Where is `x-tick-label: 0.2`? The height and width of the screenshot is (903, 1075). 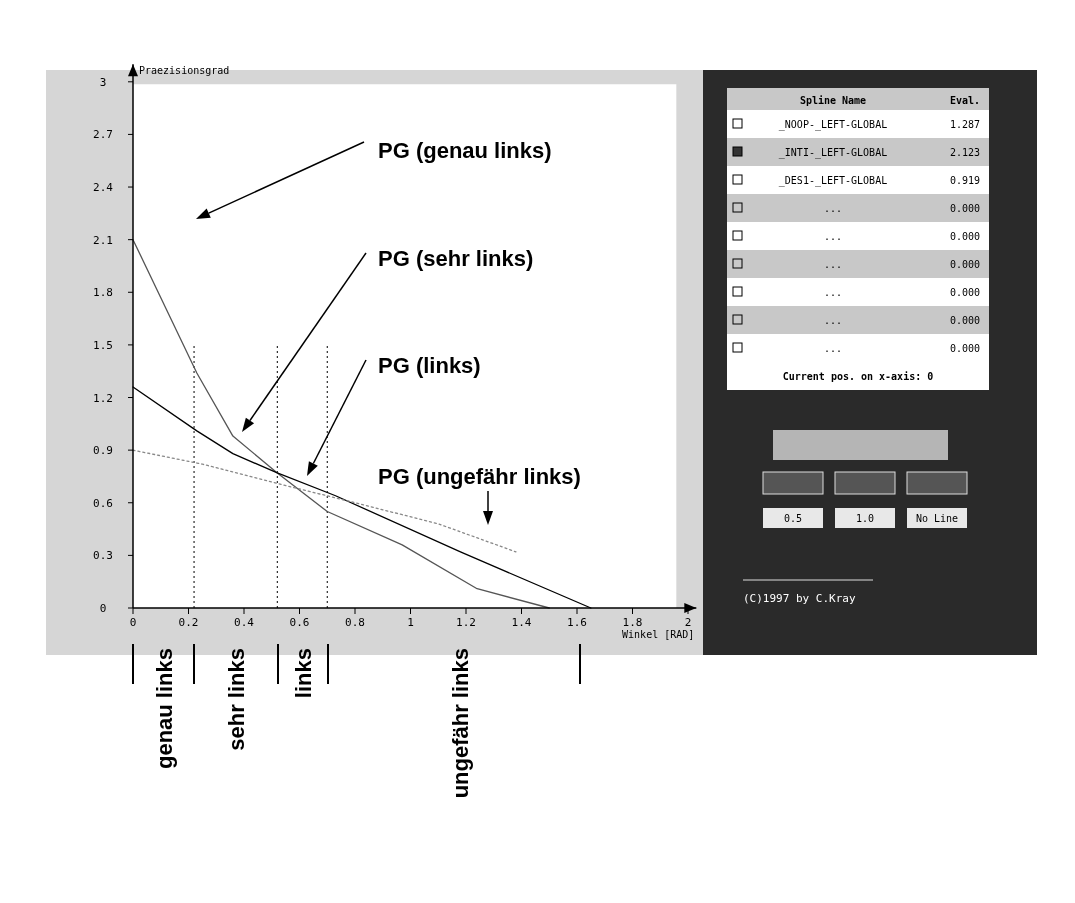
x-tick-label: 0.2 is located at coordinates (188, 622).